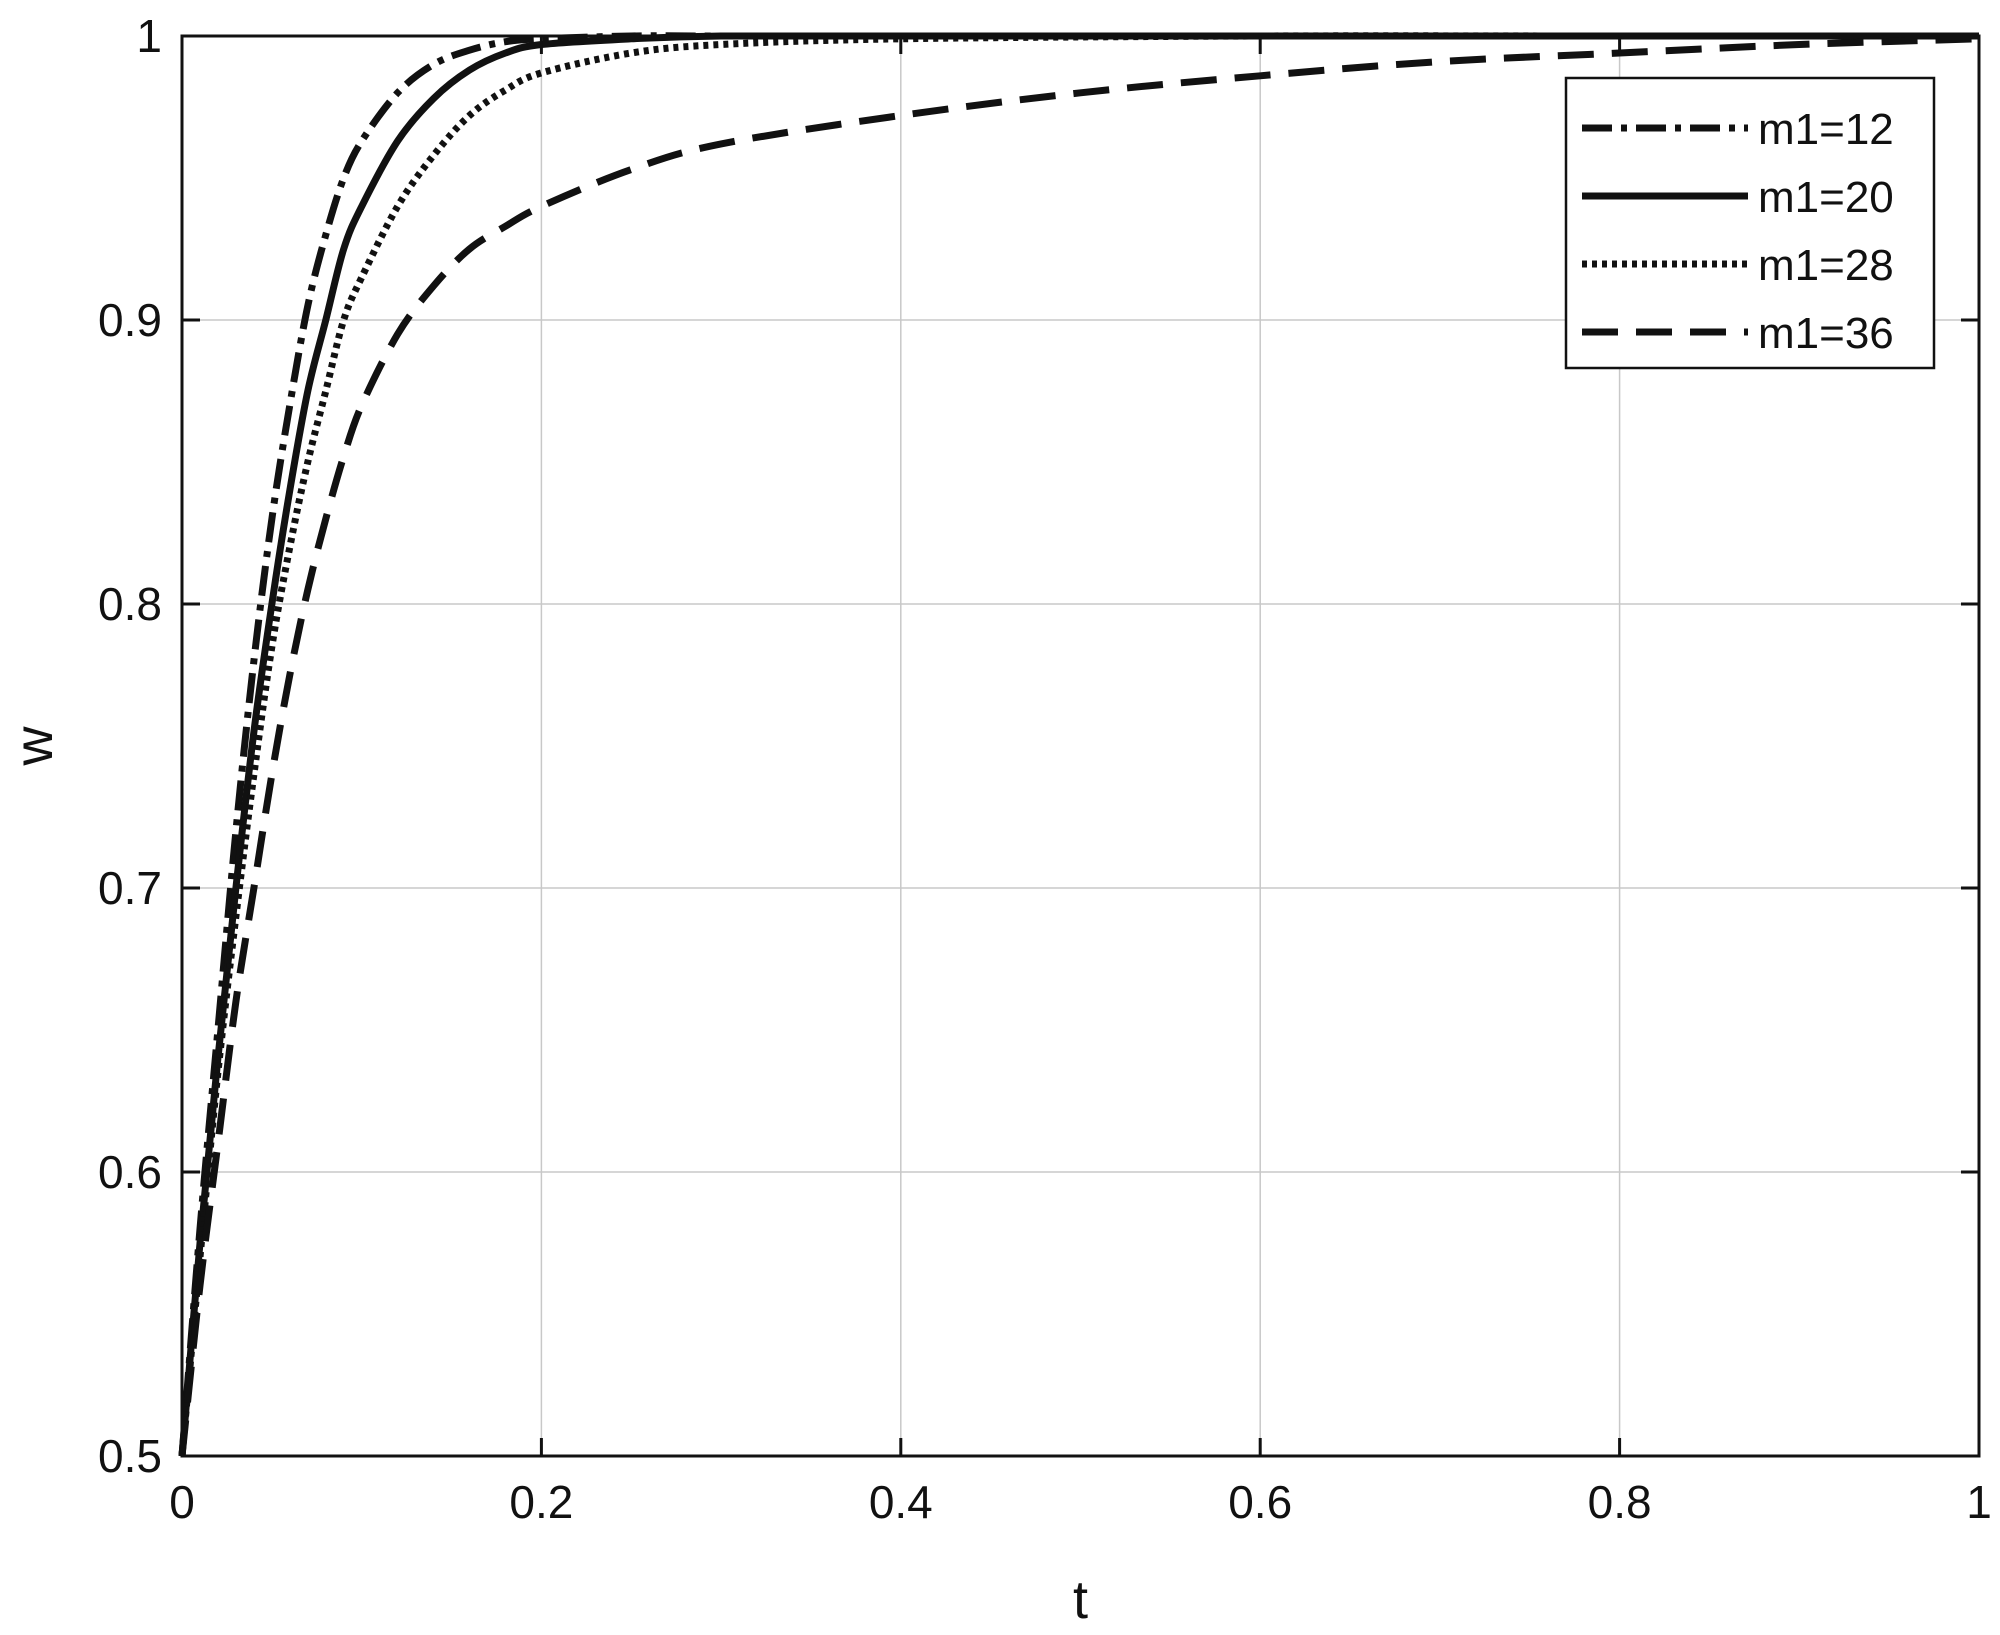 The width and height of the screenshot is (2000, 1635). Describe the element at coordinates (130, 1456) in the screenshot. I see `y-tick-label: 0.5` at that location.